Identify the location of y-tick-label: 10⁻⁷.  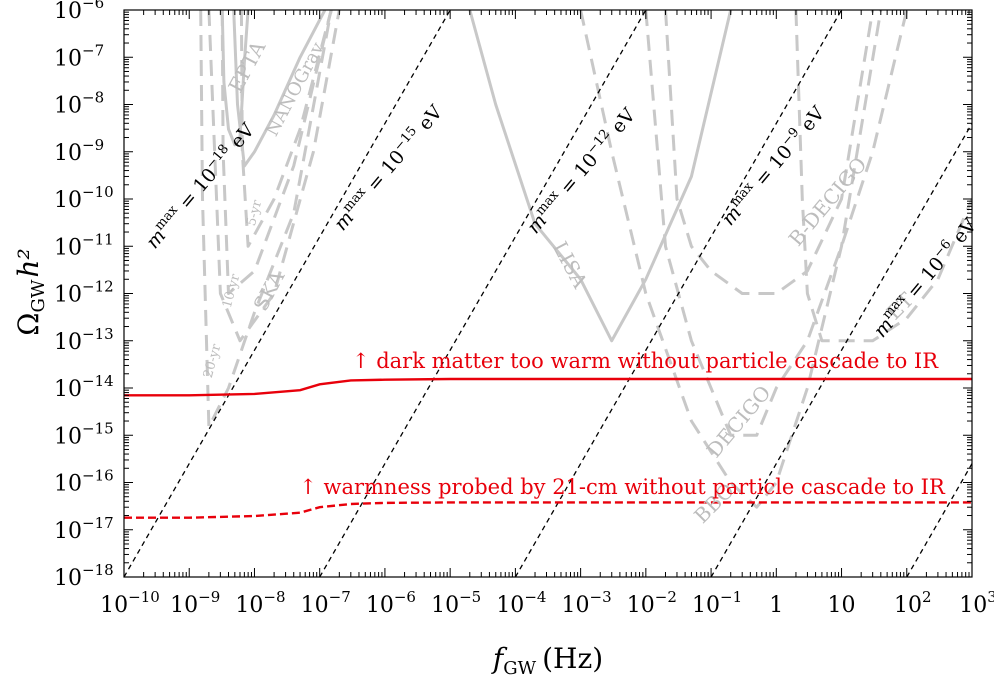
(79, 56).